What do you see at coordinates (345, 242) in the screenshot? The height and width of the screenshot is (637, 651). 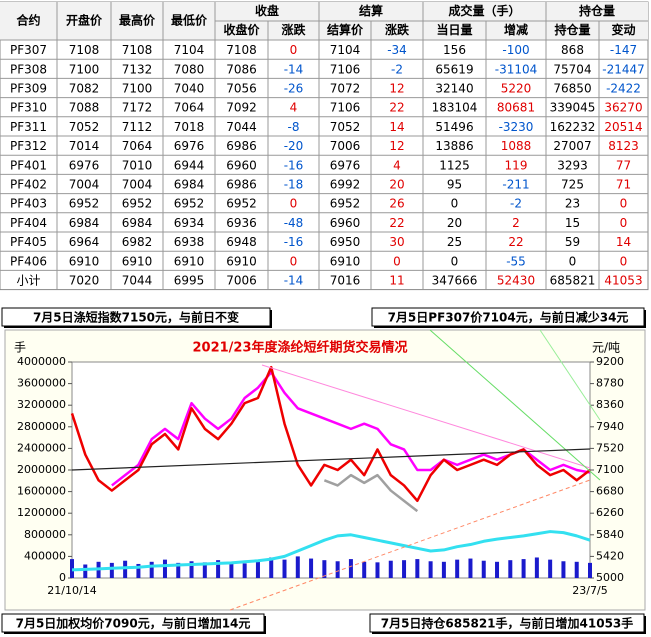 I see `table-cell: 6950` at bounding box center [345, 242].